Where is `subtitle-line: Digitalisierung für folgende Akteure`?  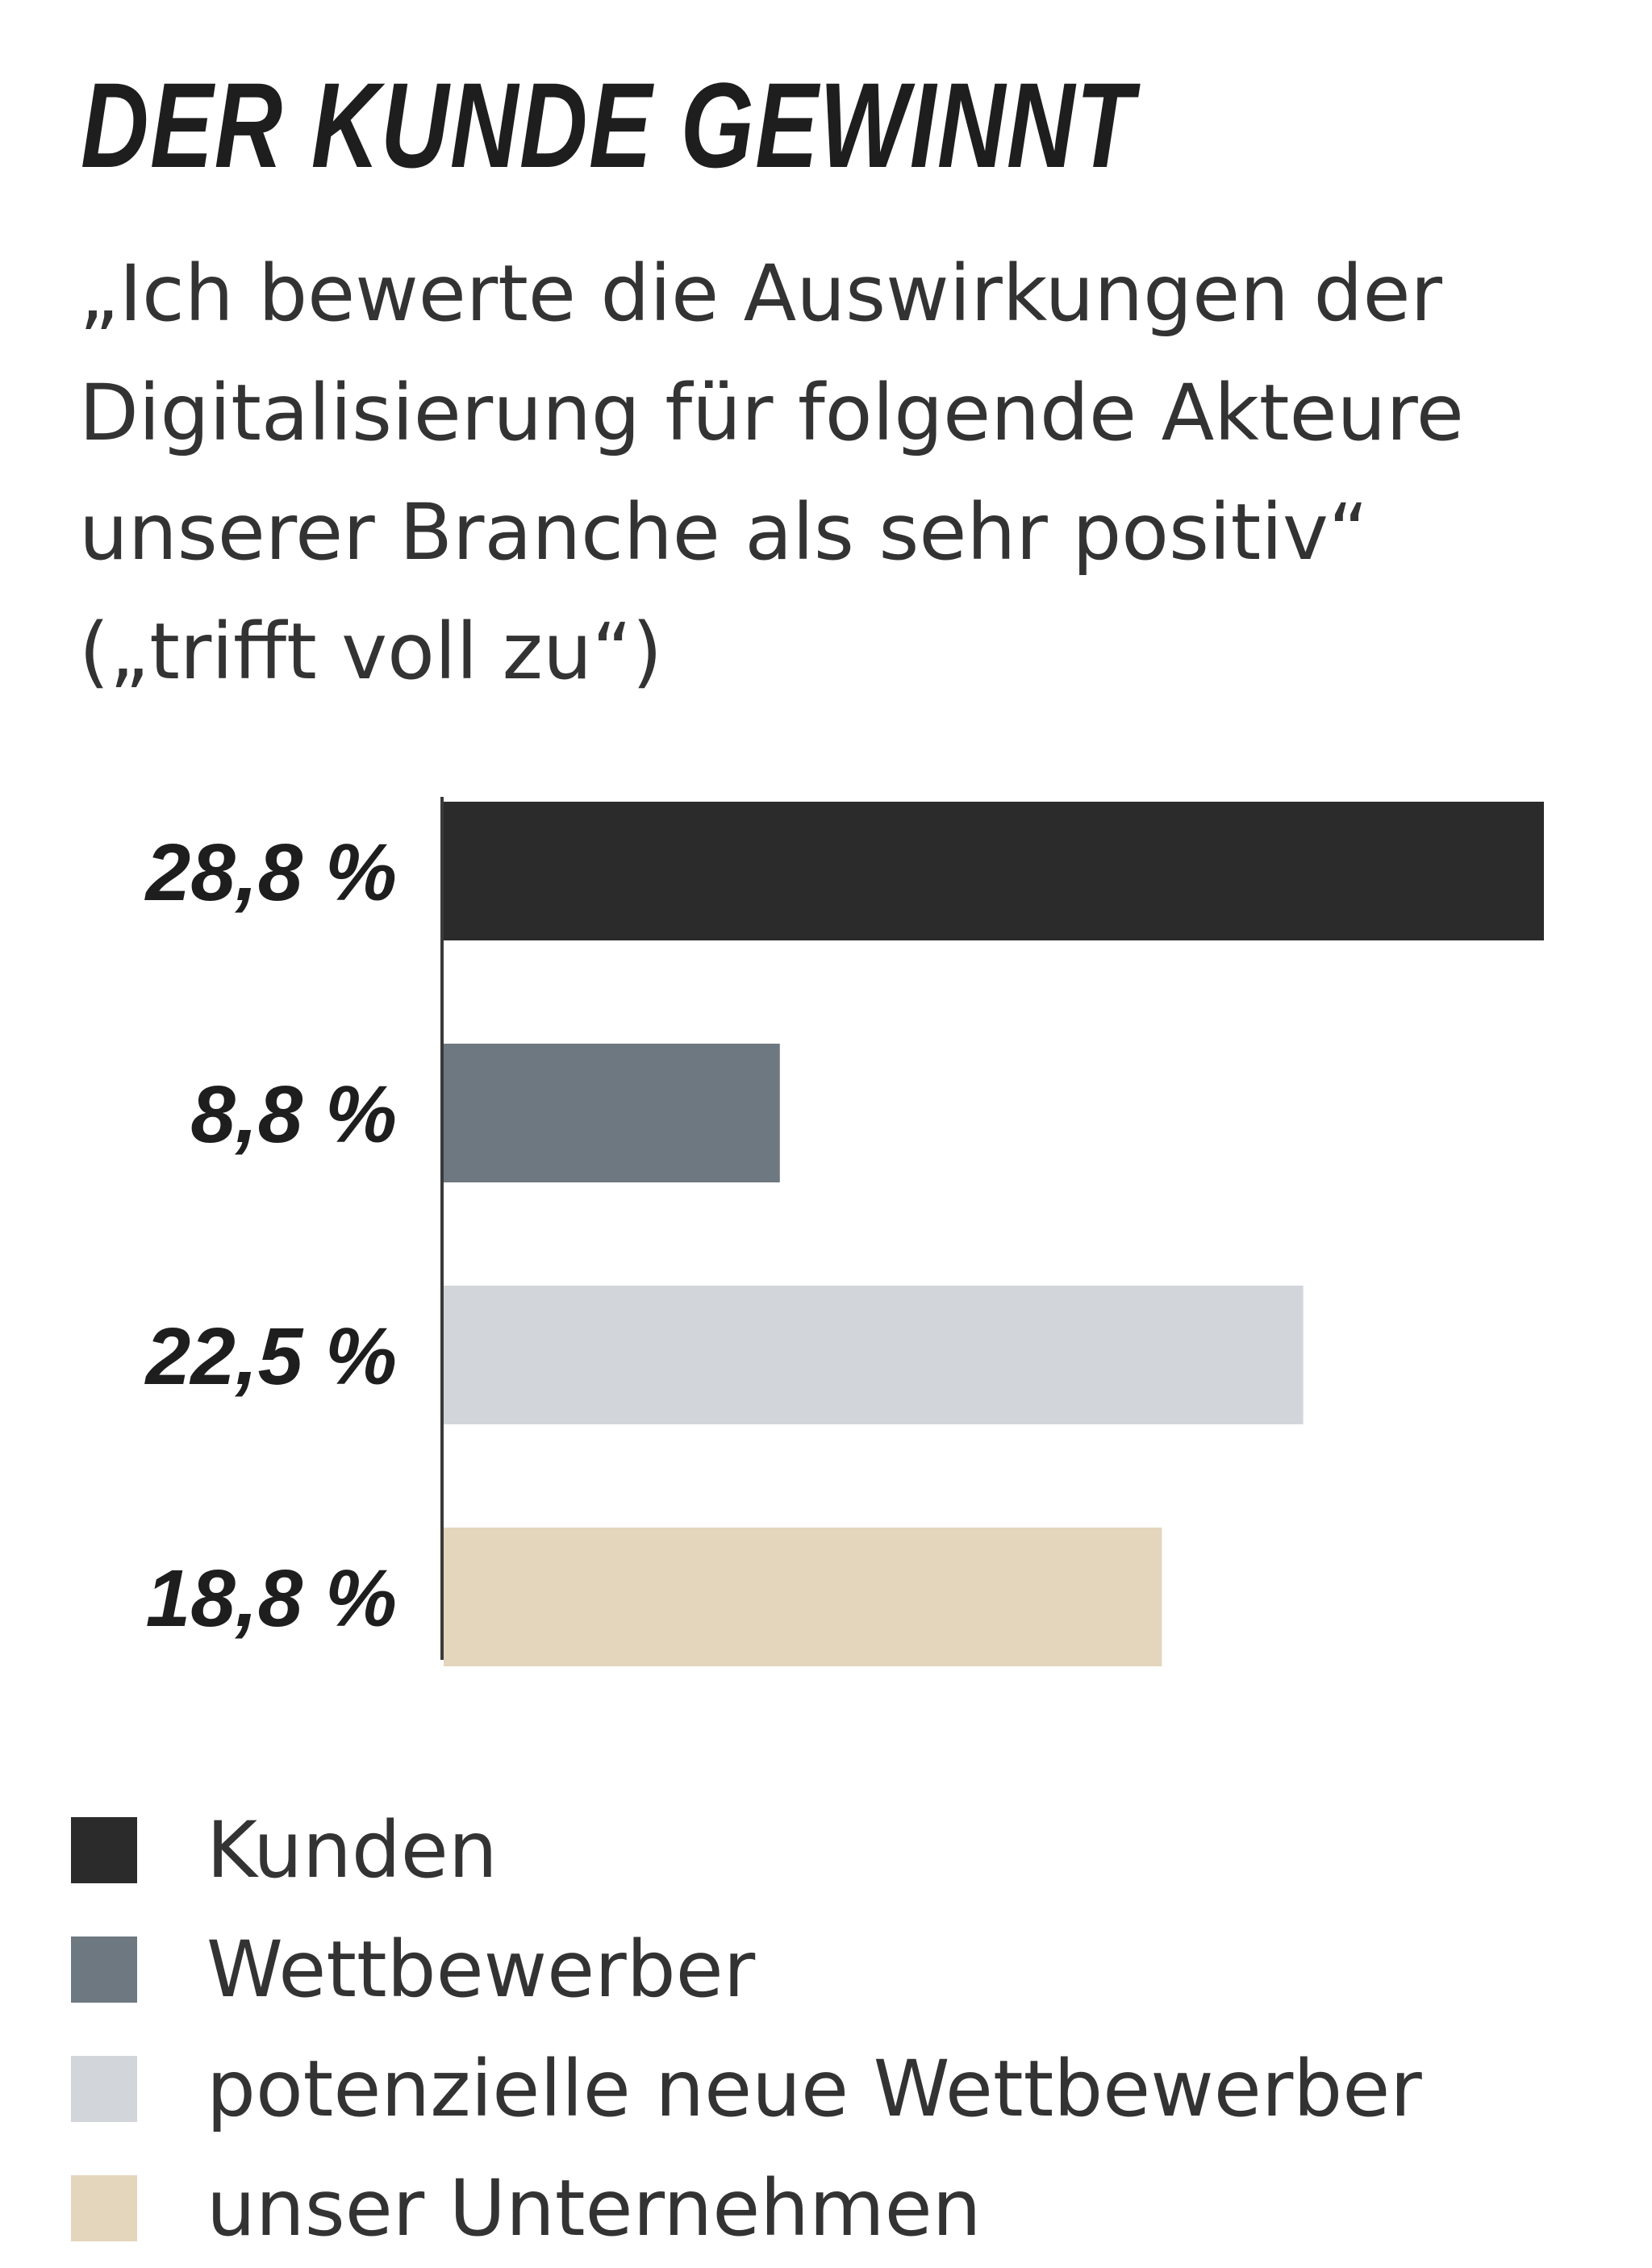
subtitle-line: Digitalisierung für folgende Akteure is located at coordinates (771, 413).